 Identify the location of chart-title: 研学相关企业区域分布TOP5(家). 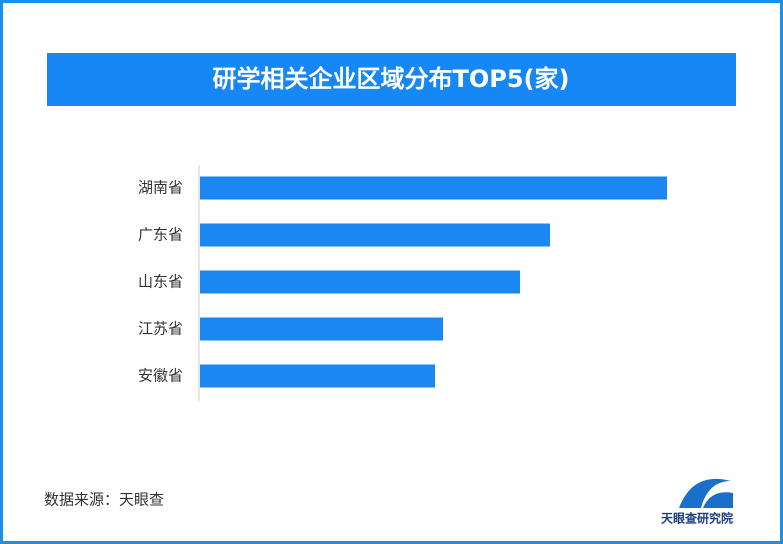
(391, 79).